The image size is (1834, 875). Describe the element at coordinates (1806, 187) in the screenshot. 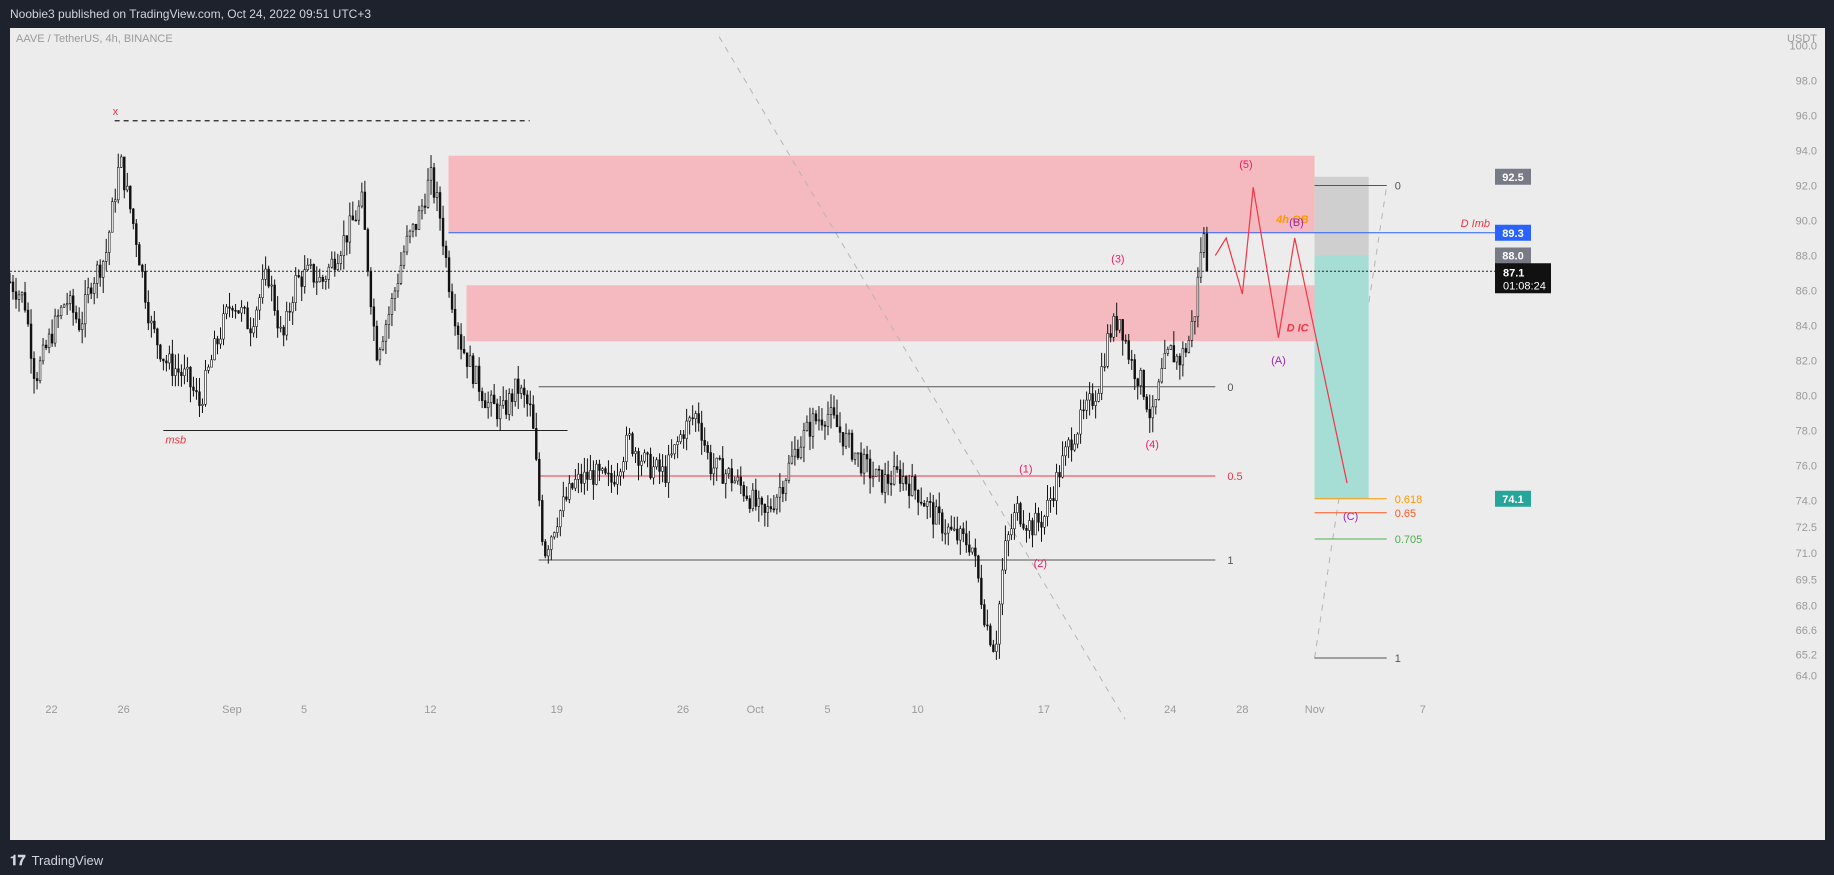

I see `y-tick-label: 92.0` at that location.